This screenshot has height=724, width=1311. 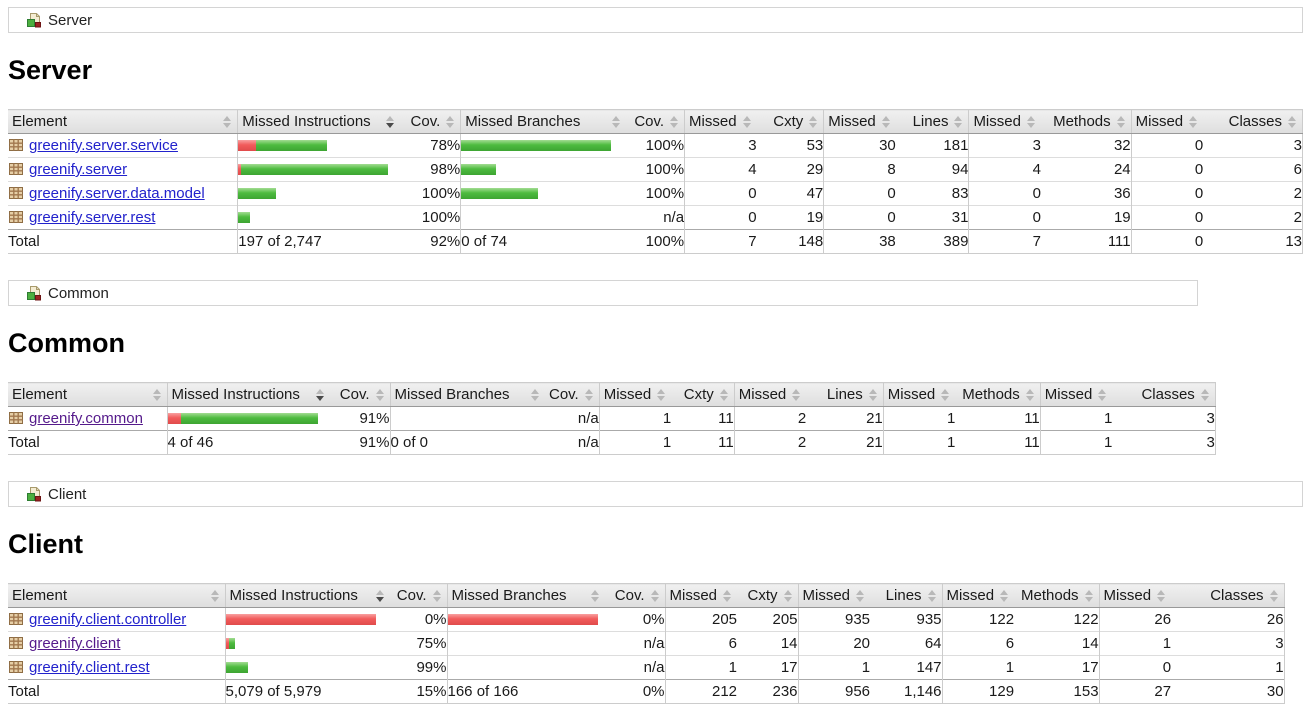 I want to click on total-row: Total 4 of 46 91% 0 of 0 n/a 1 11 2 21 1 11 1 3, so click(x=612, y=442).